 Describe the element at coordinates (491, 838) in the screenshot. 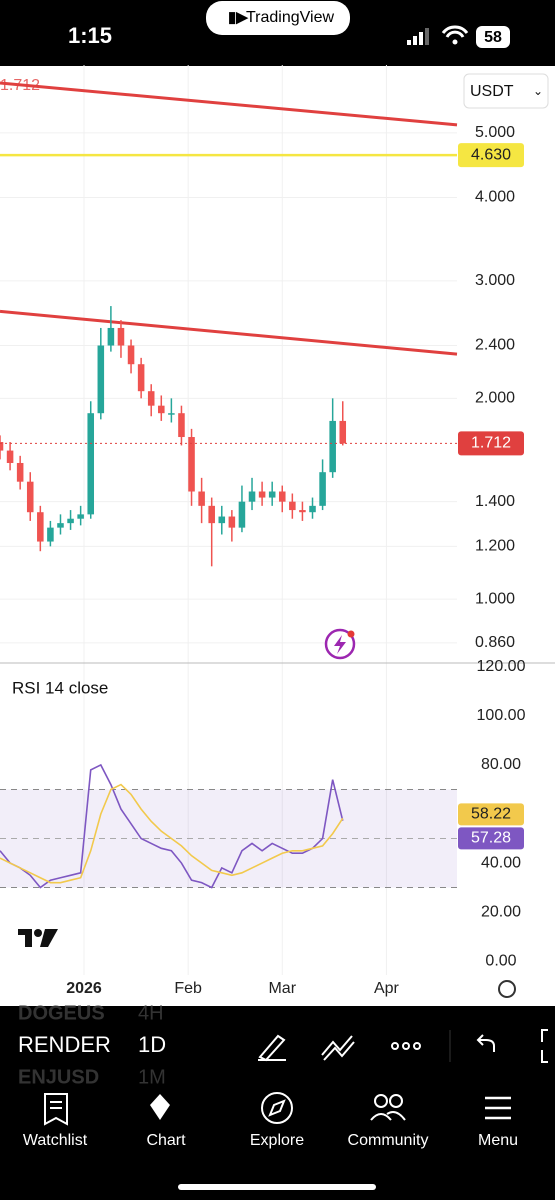

I see `indicator-tag-label: 57.28` at that location.